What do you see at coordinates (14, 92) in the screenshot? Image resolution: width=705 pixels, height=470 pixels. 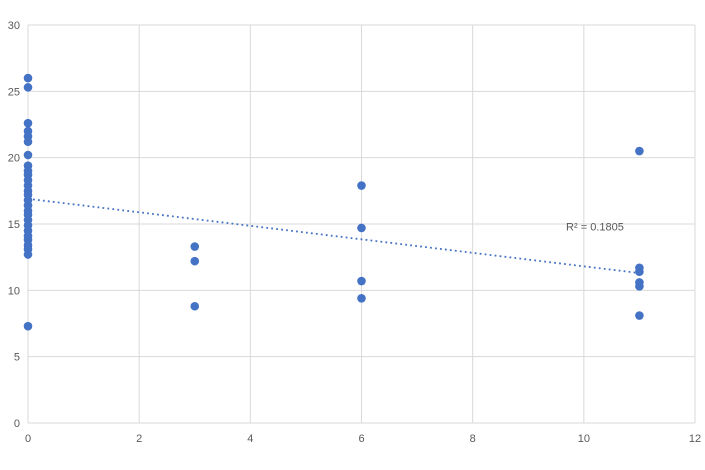 I see `y-tick-label-25: 25` at bounding box center [14, 92].